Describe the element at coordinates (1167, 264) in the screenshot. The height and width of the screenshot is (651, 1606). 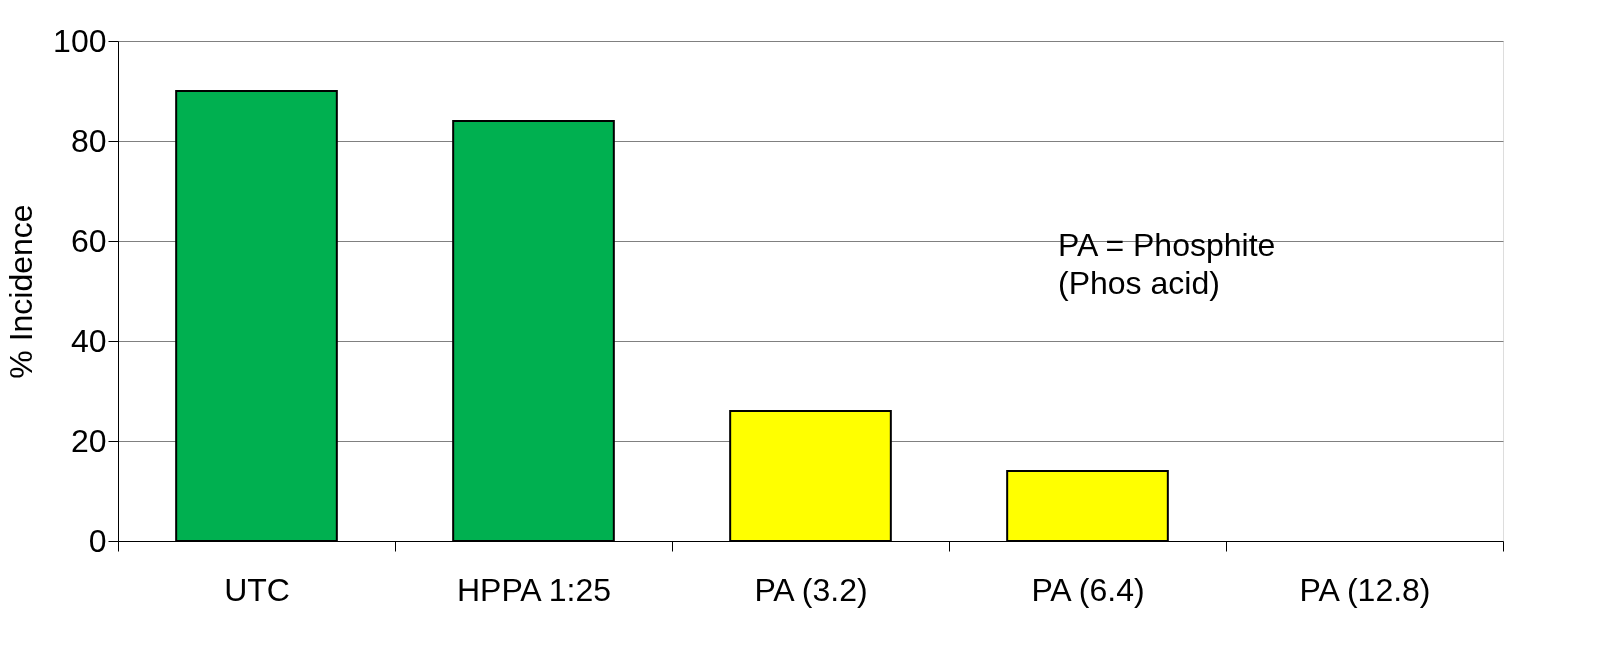
I see `annotation: PA = Phosphite (Phos acid)` at that location.